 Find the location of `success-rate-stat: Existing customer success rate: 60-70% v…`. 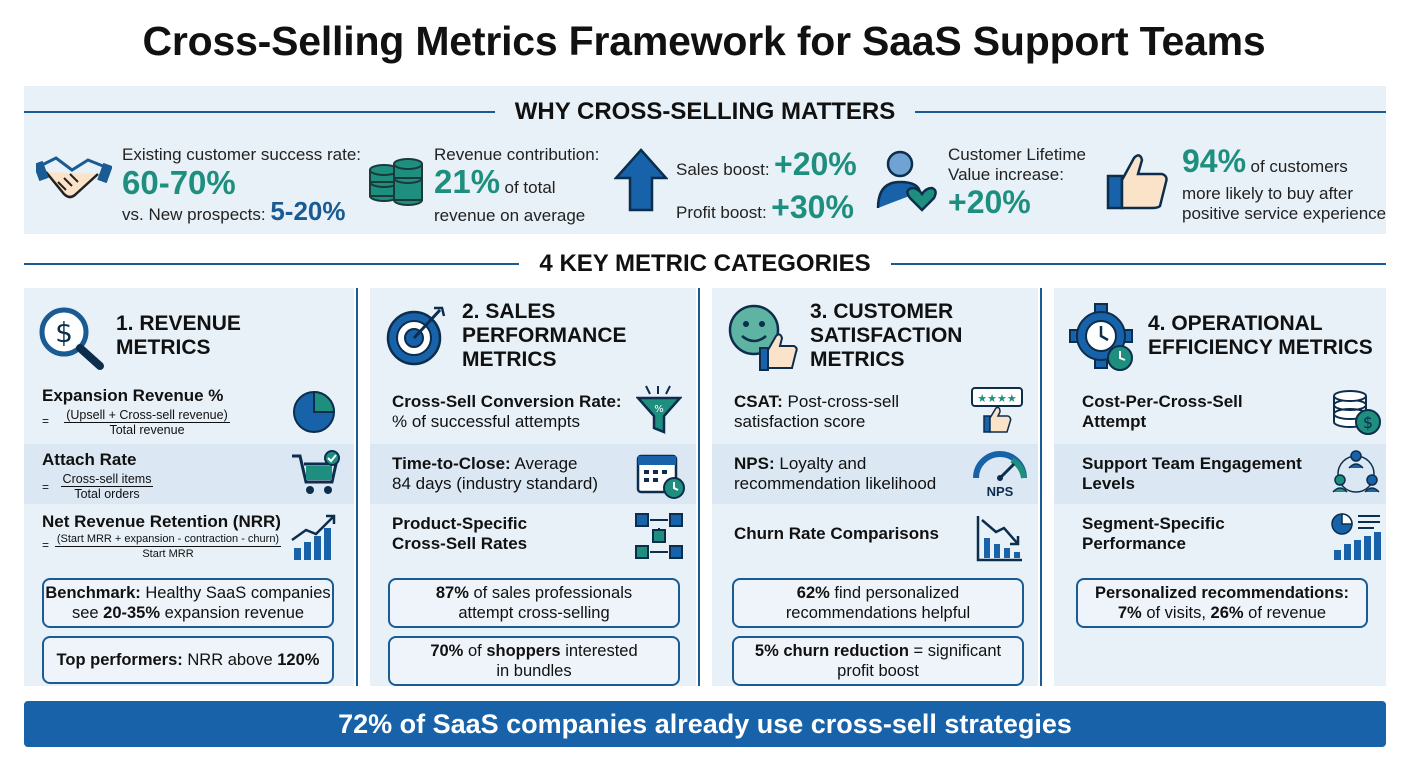

success-rate-stat: Existing customer success rate: 60-70% v… is located at coordinates (241, 185).